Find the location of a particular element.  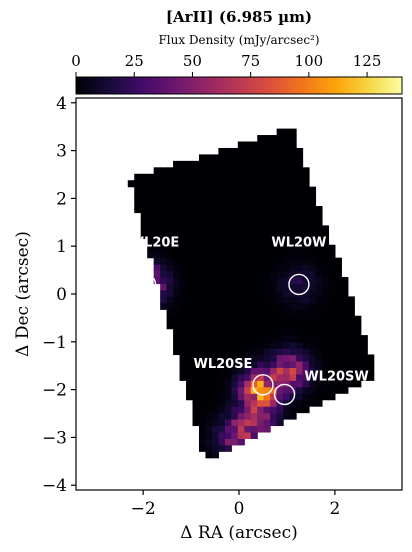

colorbar-tick-label: 0 is located at coordinates (76, 61).